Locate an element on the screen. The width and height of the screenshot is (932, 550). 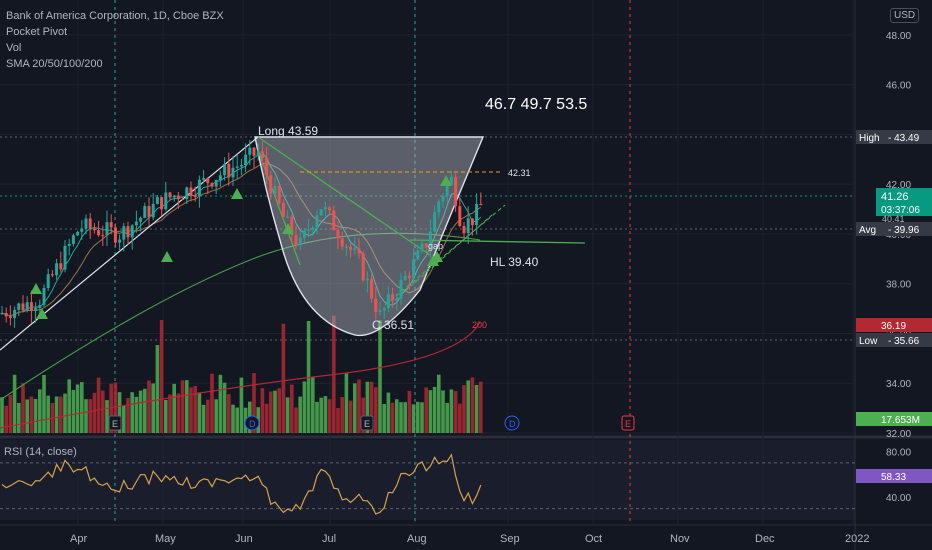
cup-pattern is located at coordinates (369, 236).